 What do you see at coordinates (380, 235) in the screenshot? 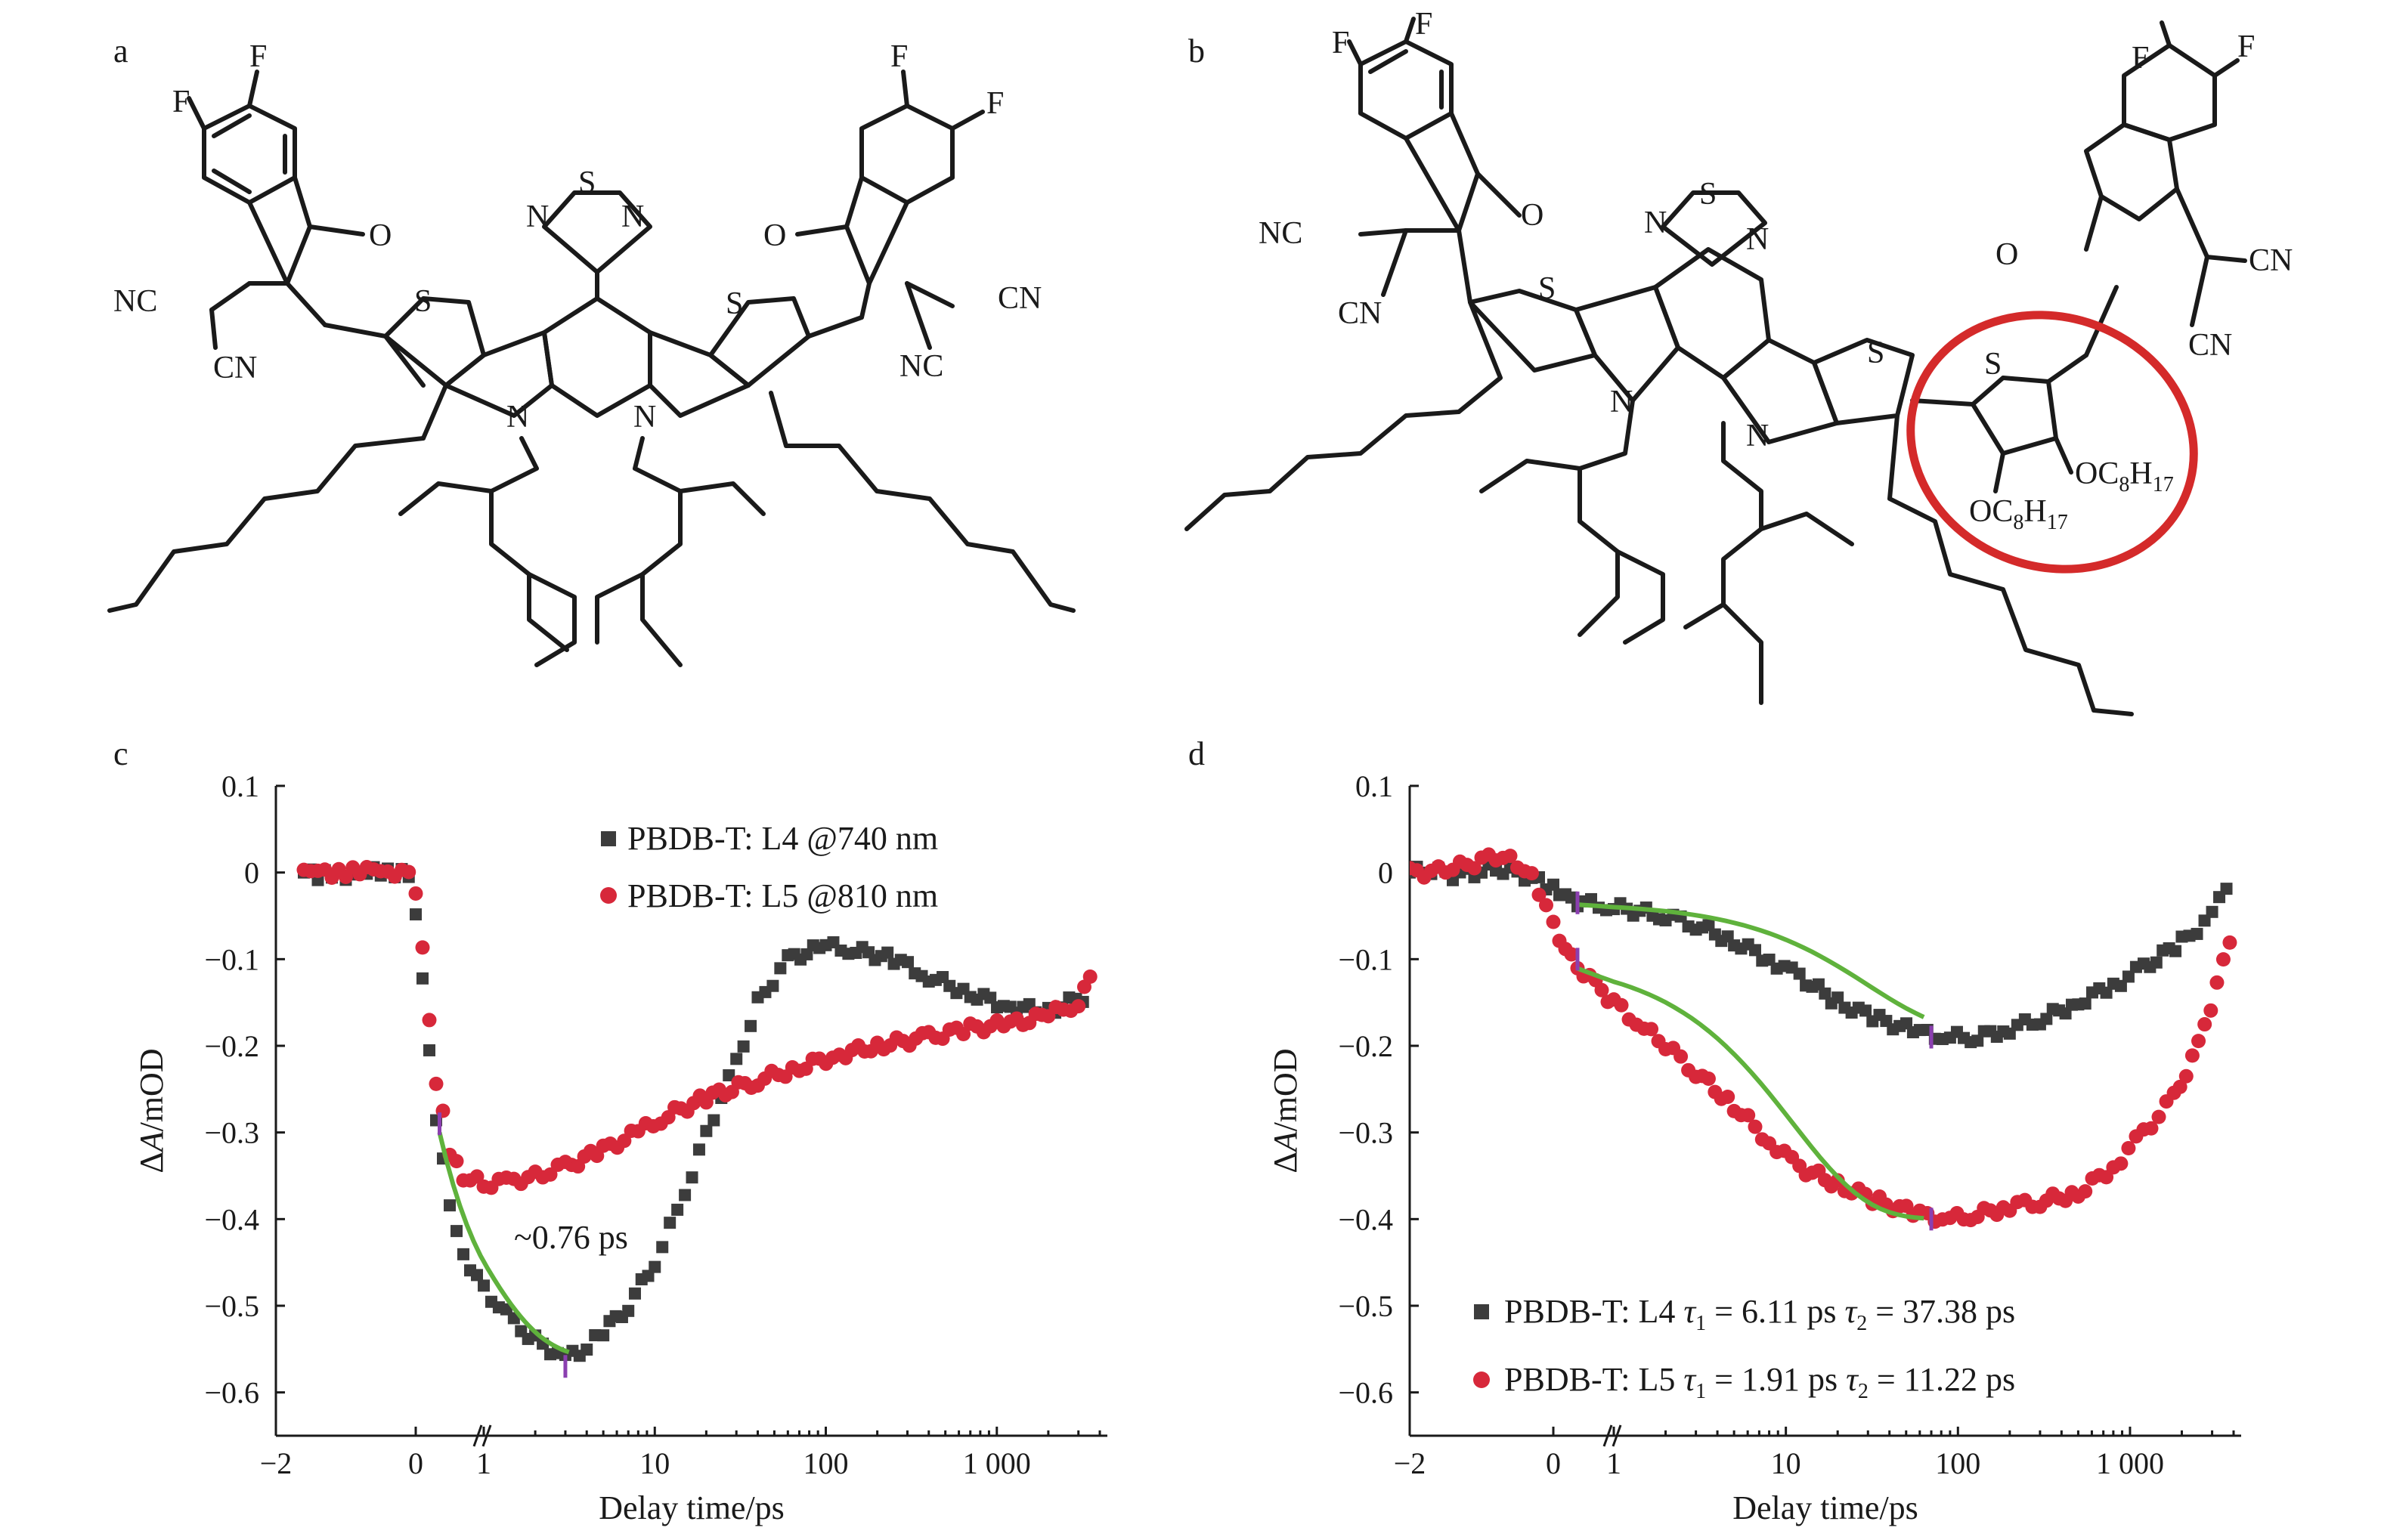
I see `atom-O1-a: O` at bounding box center [380, 235].